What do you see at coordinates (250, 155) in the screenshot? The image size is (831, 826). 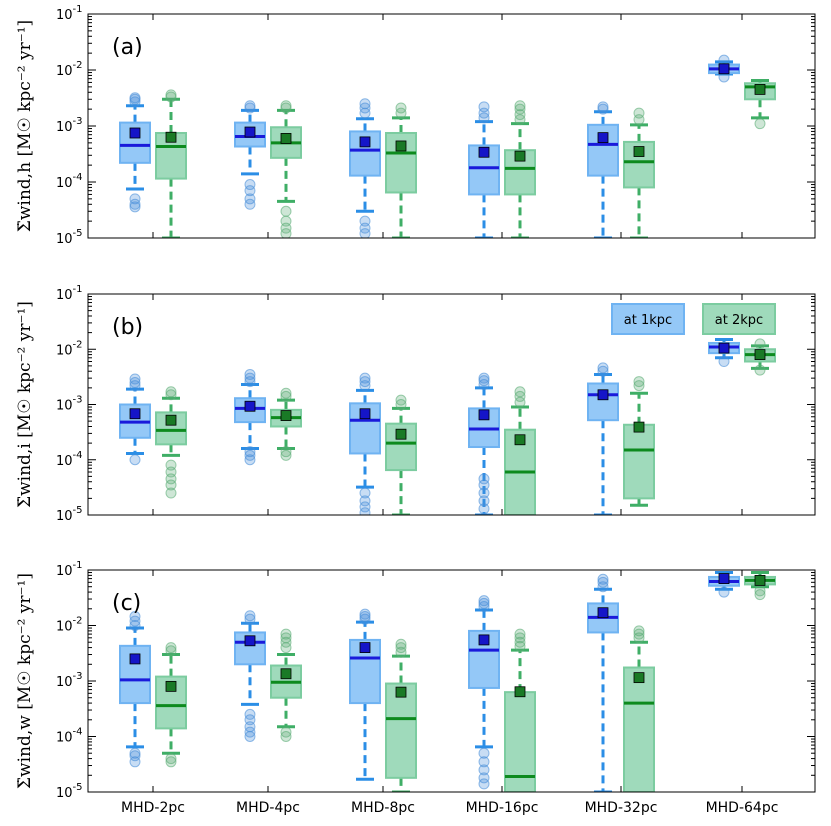 I see `box-MHD-4pc-1kpc` at bounding box center [250, 155].